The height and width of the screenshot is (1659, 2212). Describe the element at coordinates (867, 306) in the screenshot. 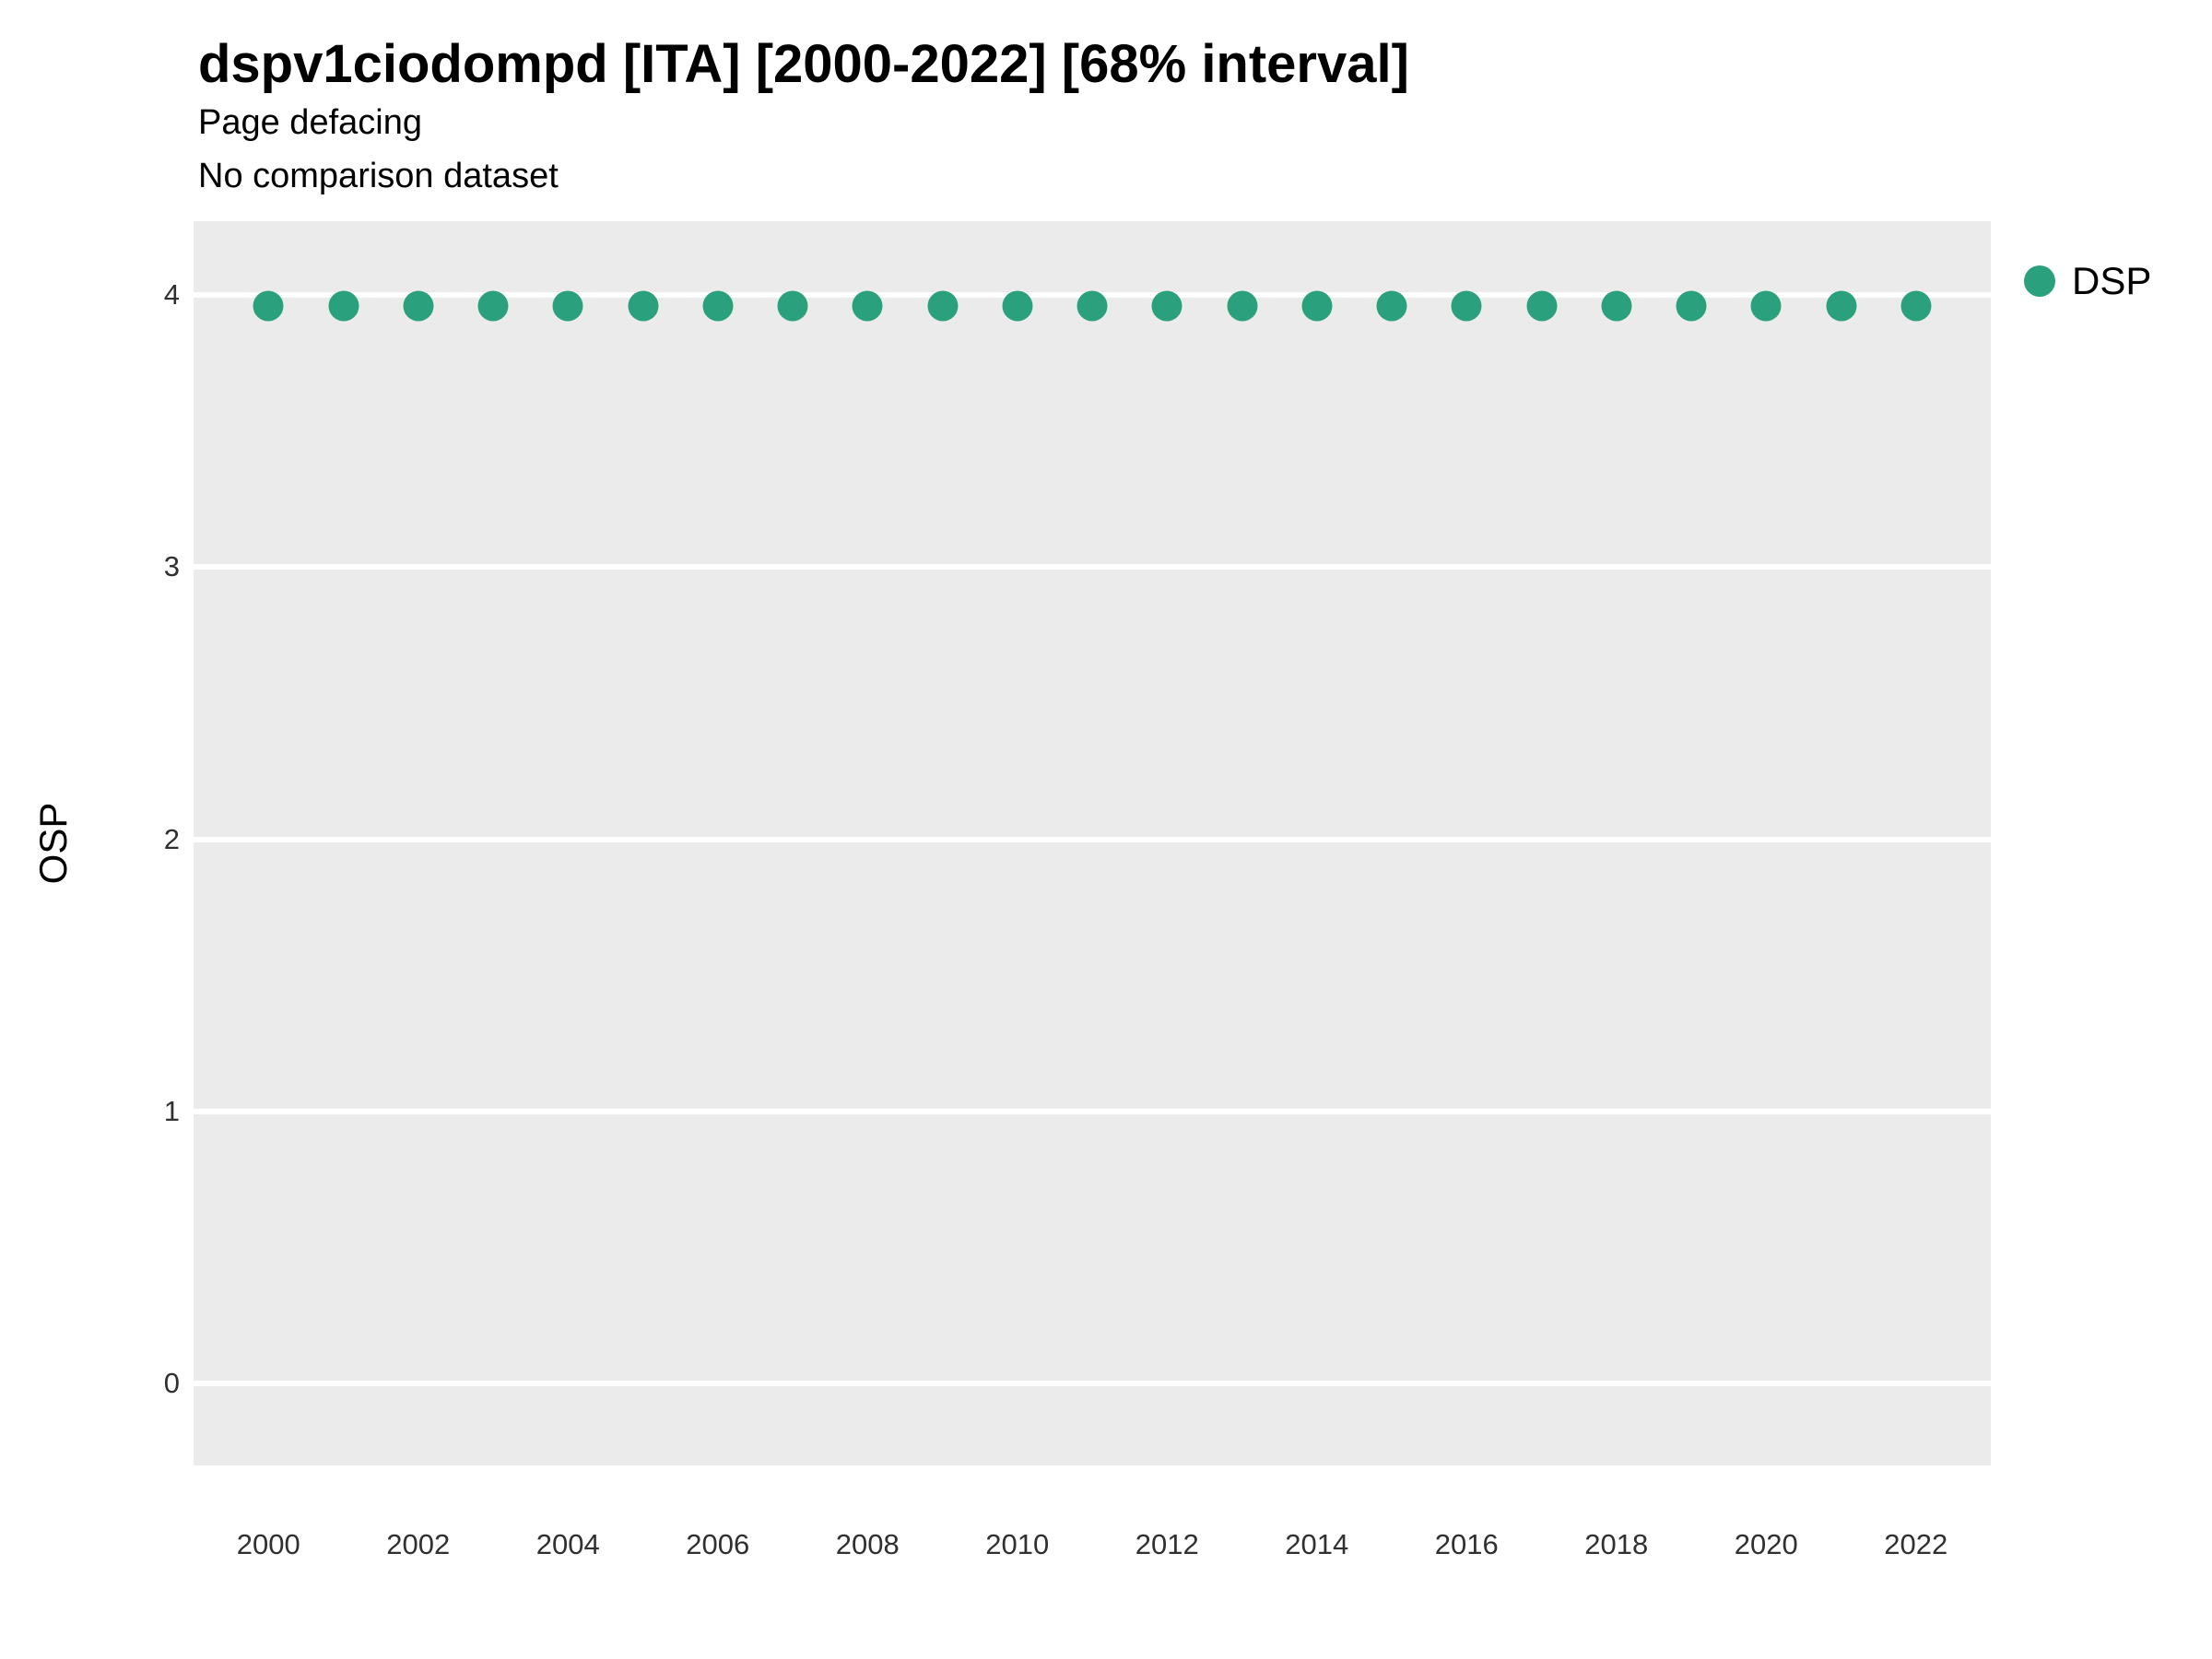

I see `data-point-dsp-2008` at that location.